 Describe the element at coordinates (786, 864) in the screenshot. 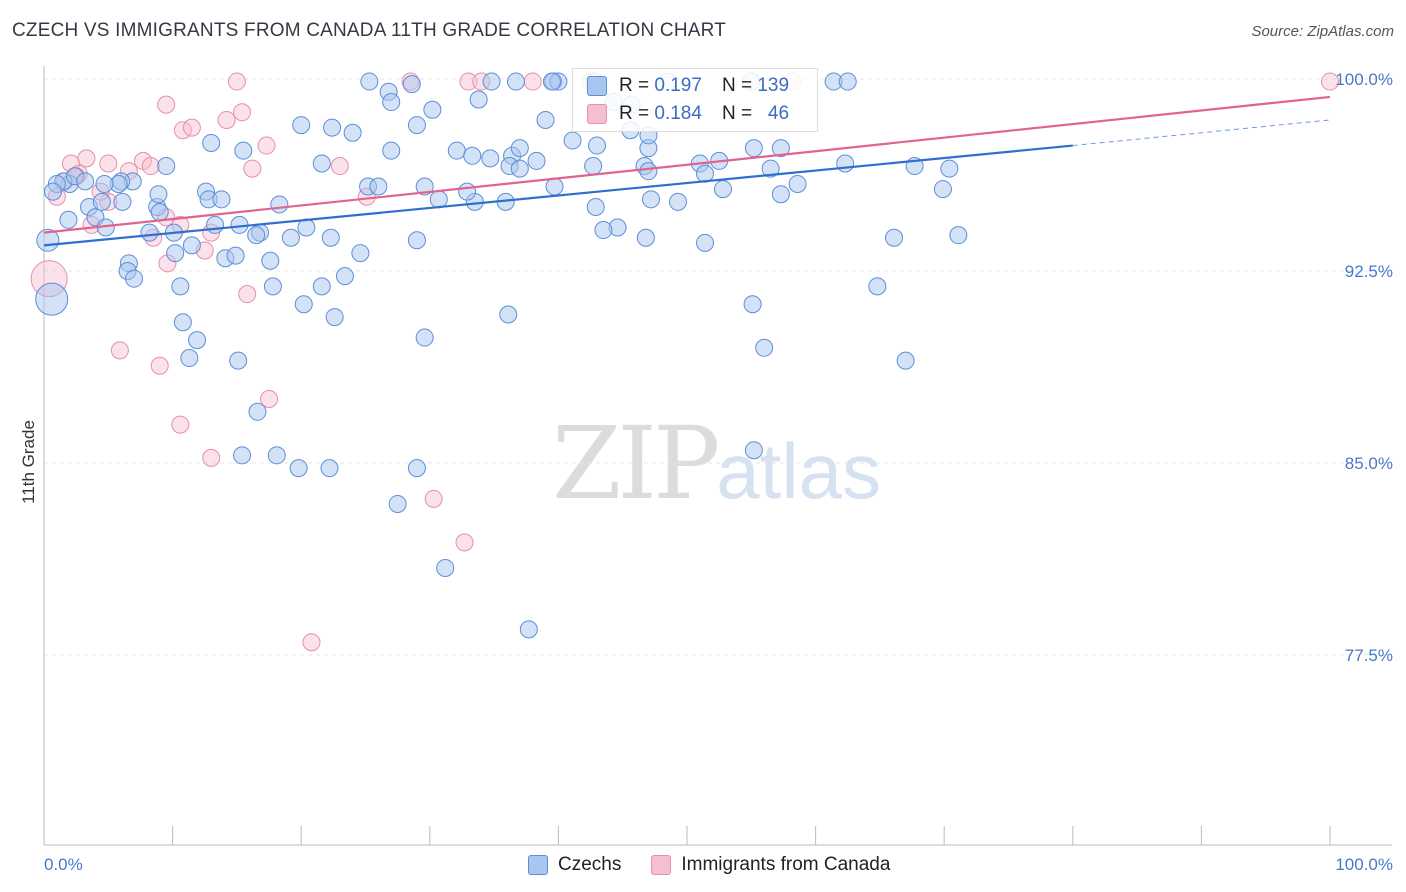

I see `series-label-canada: Immigrants from Canada` at that location.